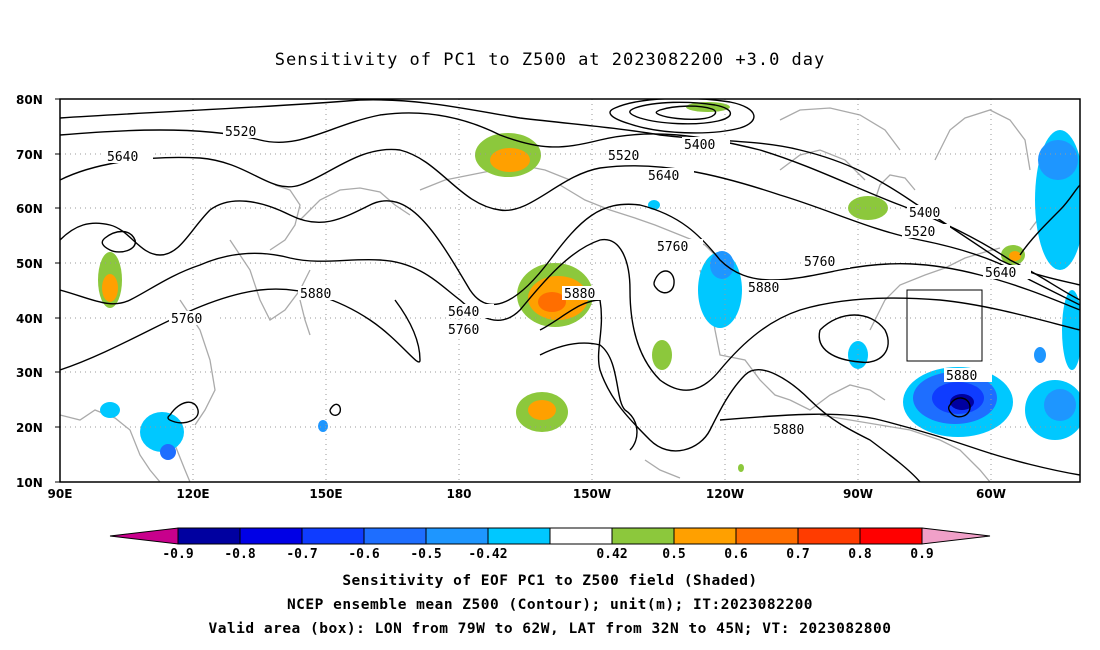 Image resolution: width=1100 pixels, height=650 pixels. What do you see at coordinates (962, 402) in the screenshot?
I see `negative-core-caribbean` at bounding box center [962, 402].